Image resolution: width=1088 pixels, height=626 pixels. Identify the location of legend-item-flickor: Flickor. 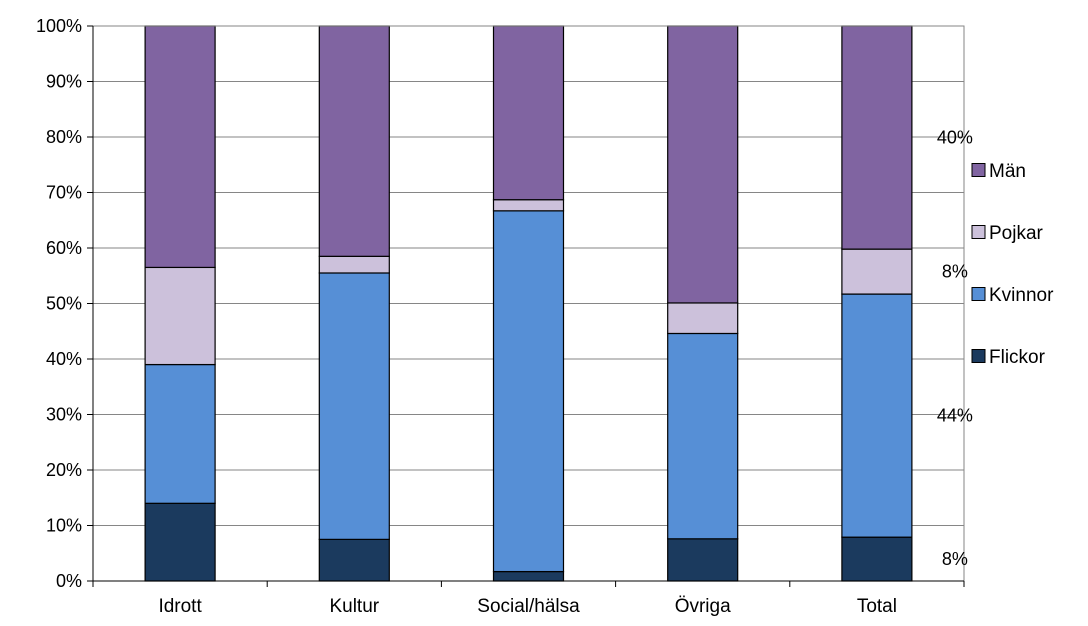
(1008, 357).